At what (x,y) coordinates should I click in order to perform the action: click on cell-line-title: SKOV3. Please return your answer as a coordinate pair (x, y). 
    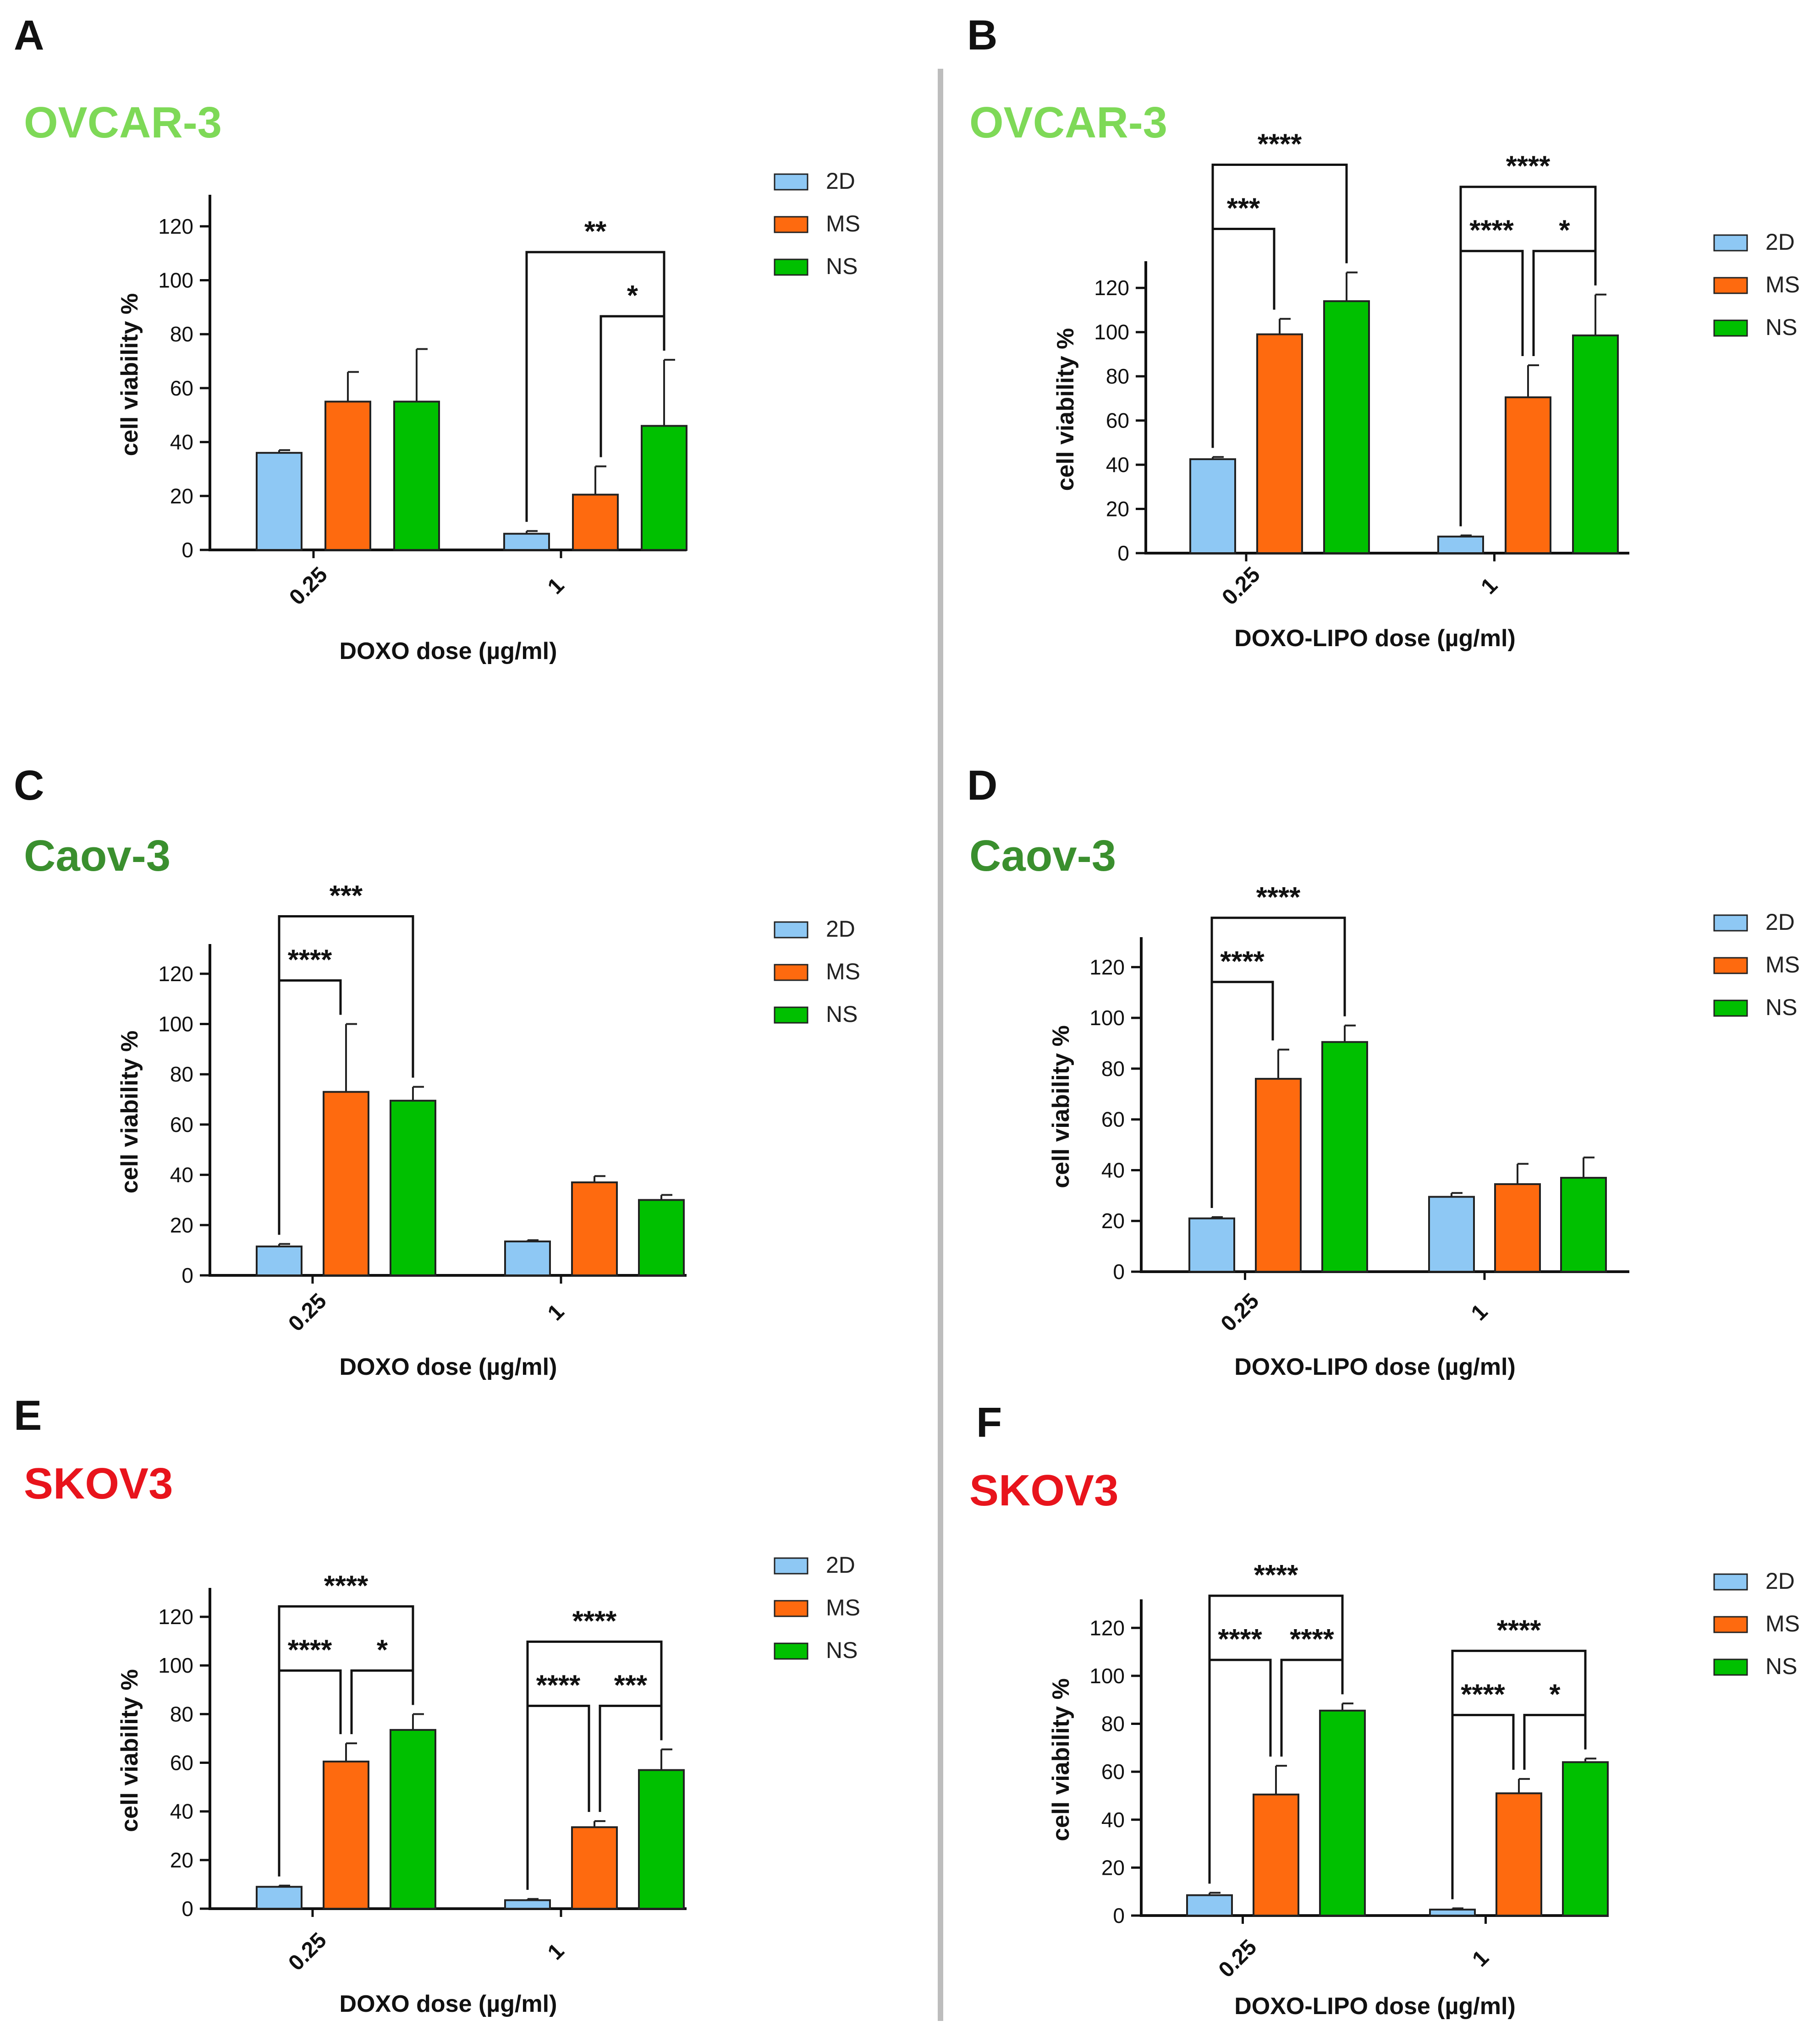
    Looking at the image, I should click on (98, 1483).